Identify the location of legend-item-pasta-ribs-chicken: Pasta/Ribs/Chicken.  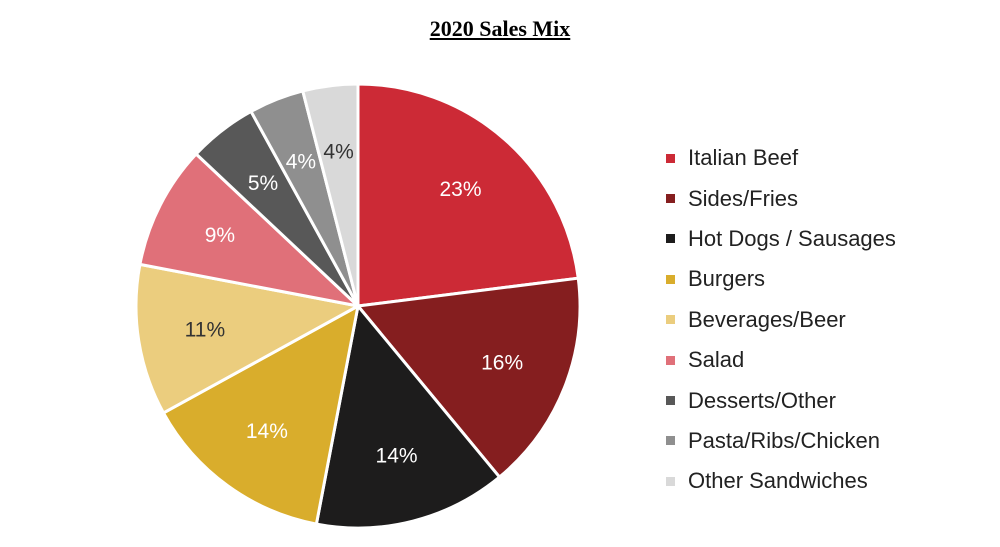
(781, 441).